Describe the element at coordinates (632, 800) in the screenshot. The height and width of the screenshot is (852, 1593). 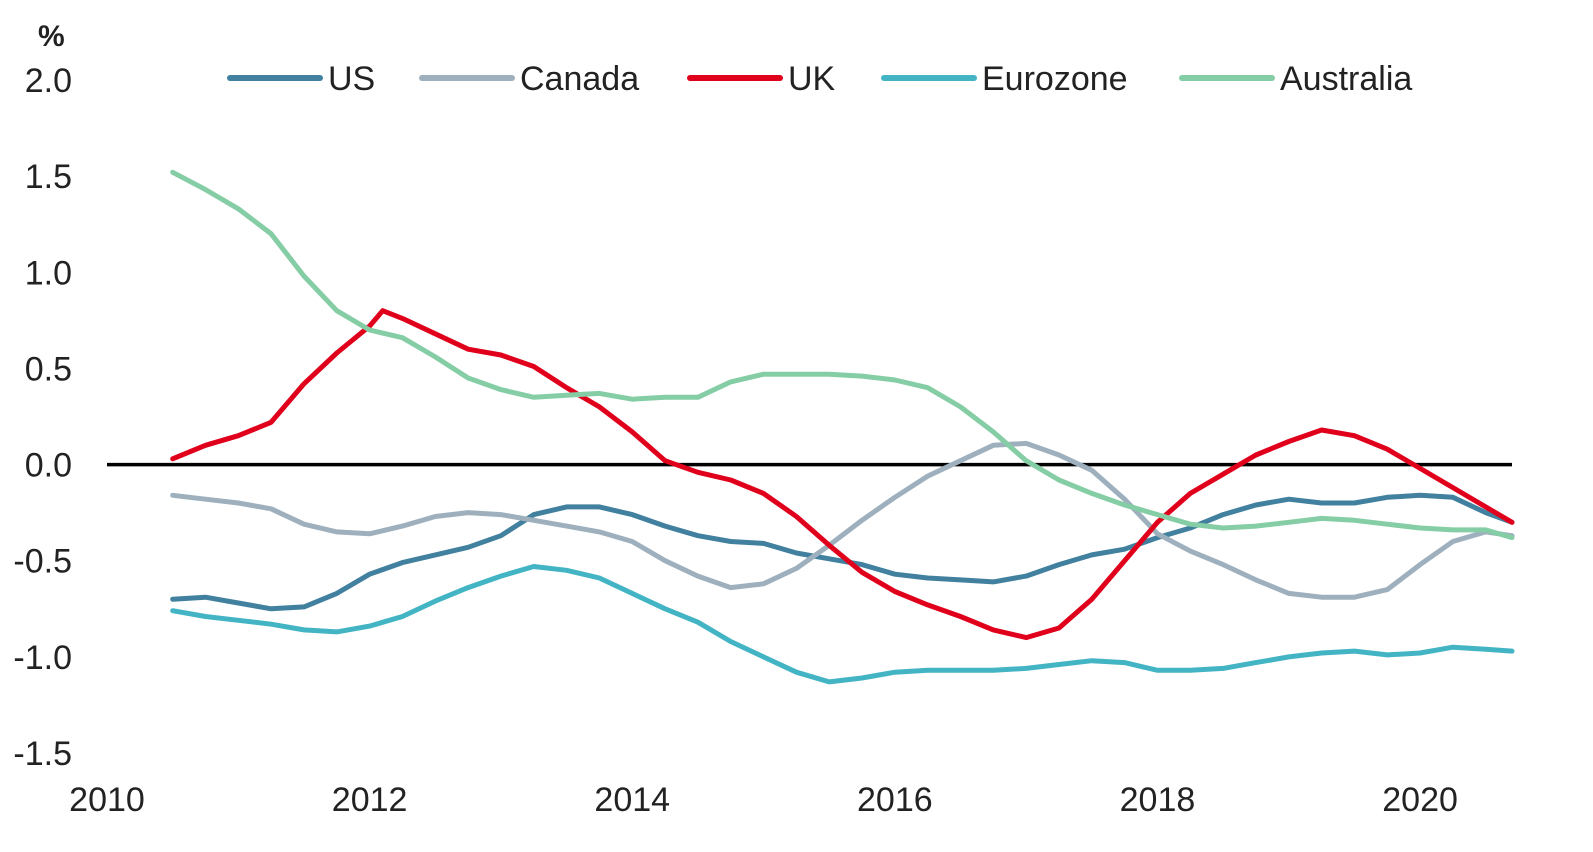
I see `x-tick-label: 2014` at that location.